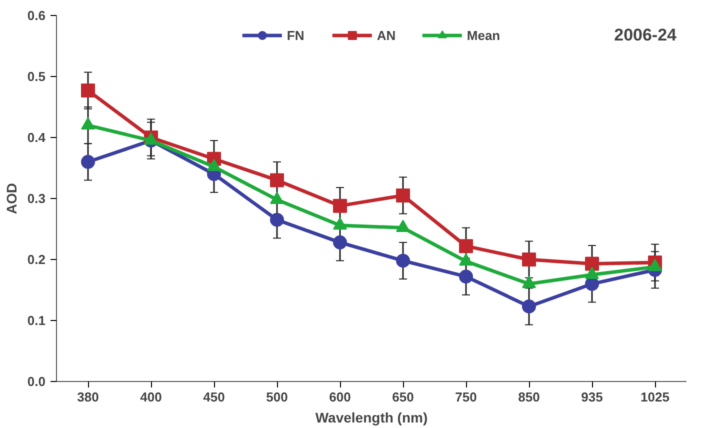 The height and width of the screenshot is (428, 701). I want to click on x-tick-label: 850, so click(529, 397).